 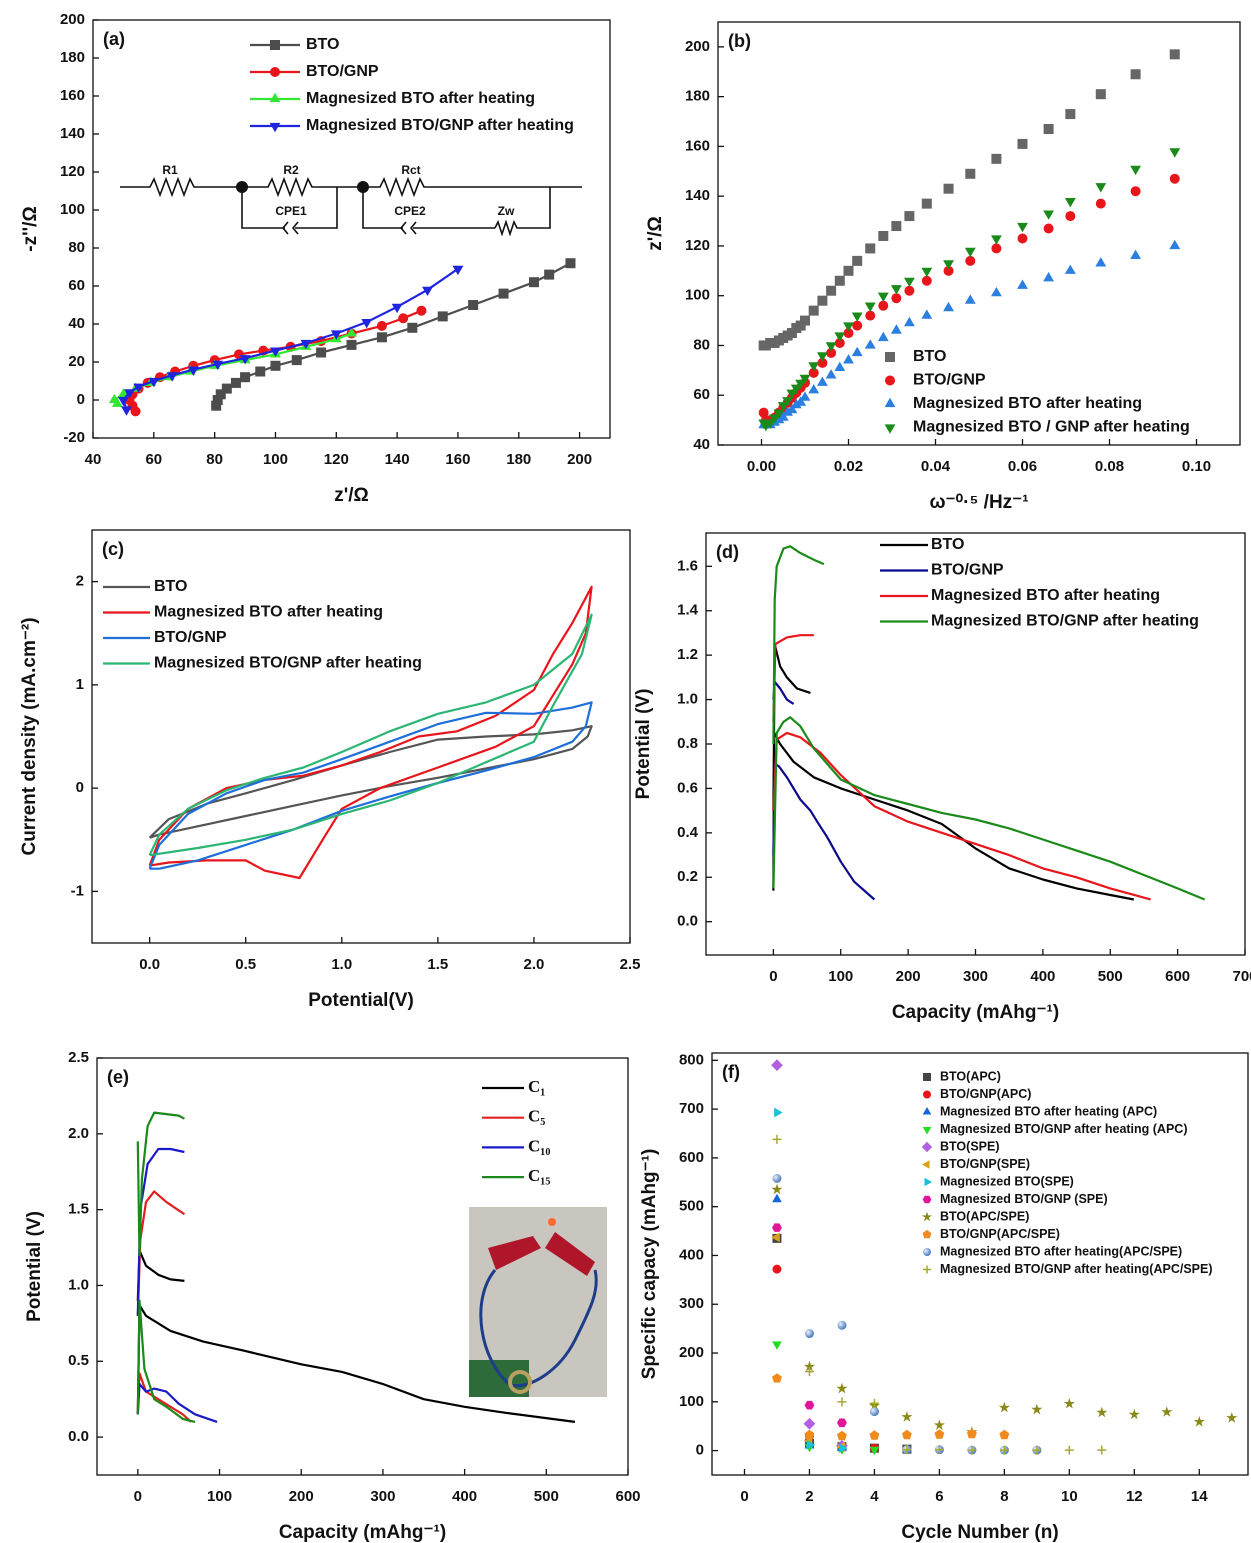 What do you see at coordinates (688, 832) in the screenshot?
I see `y-tick-label: 0.4` at bounding box center [688, 832].